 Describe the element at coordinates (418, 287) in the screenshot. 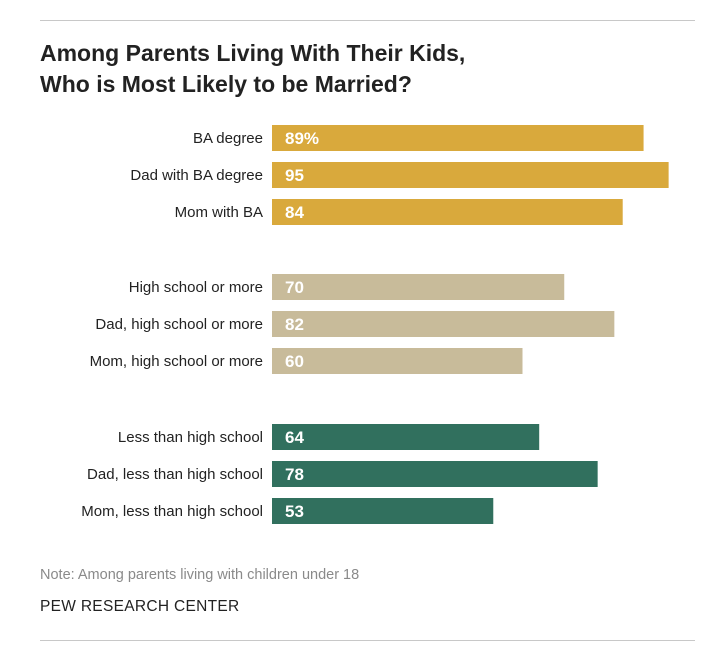

I see `bar-high-school-or-more` at that location.